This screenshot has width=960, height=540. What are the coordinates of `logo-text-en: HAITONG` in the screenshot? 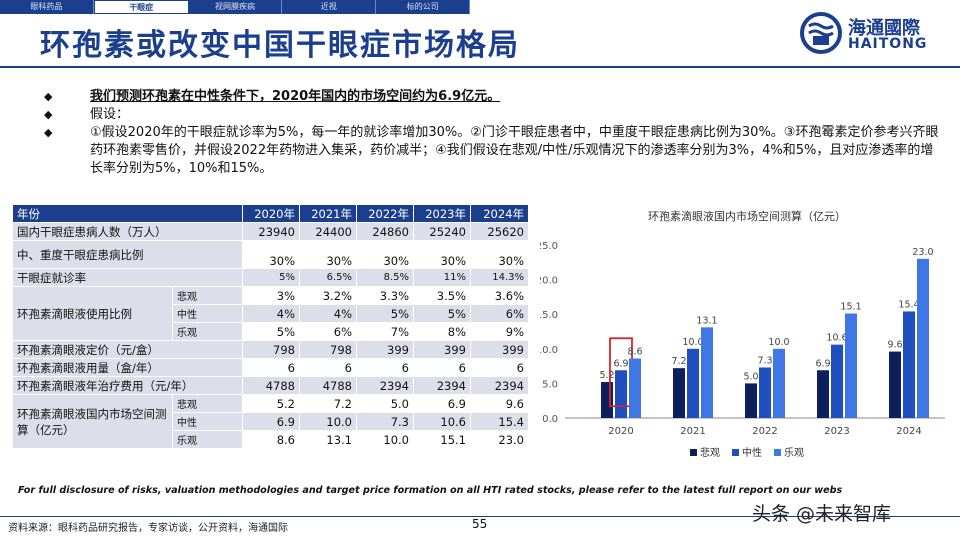 It's located at (888, 44).